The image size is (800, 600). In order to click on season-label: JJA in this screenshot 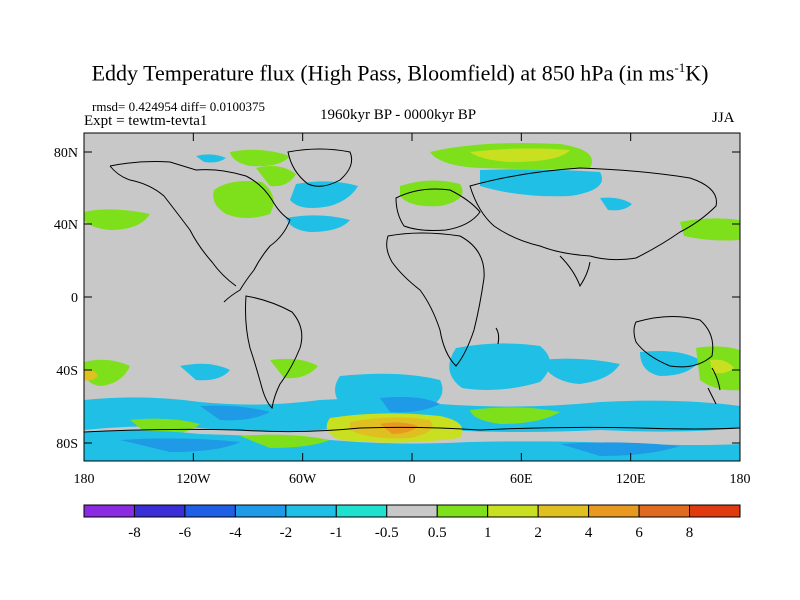, I will do `click(723, 118)`.